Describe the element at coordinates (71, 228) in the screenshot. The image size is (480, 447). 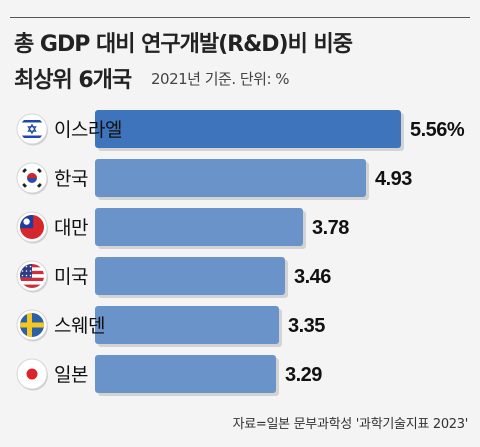
I see `category-label: 대만` at that location.